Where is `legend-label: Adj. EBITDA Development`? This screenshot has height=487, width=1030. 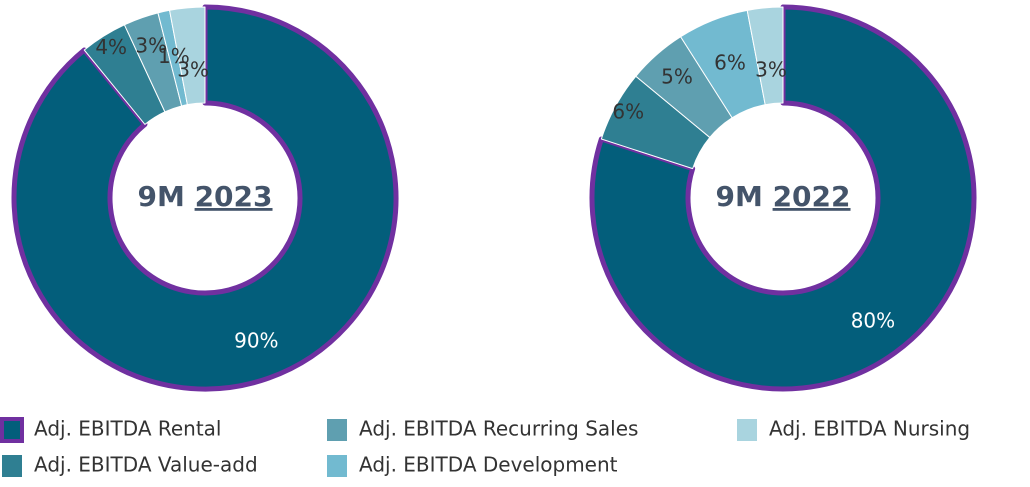
legend-label: Adj. EBITDA Development is located at coordinates (488, 465).